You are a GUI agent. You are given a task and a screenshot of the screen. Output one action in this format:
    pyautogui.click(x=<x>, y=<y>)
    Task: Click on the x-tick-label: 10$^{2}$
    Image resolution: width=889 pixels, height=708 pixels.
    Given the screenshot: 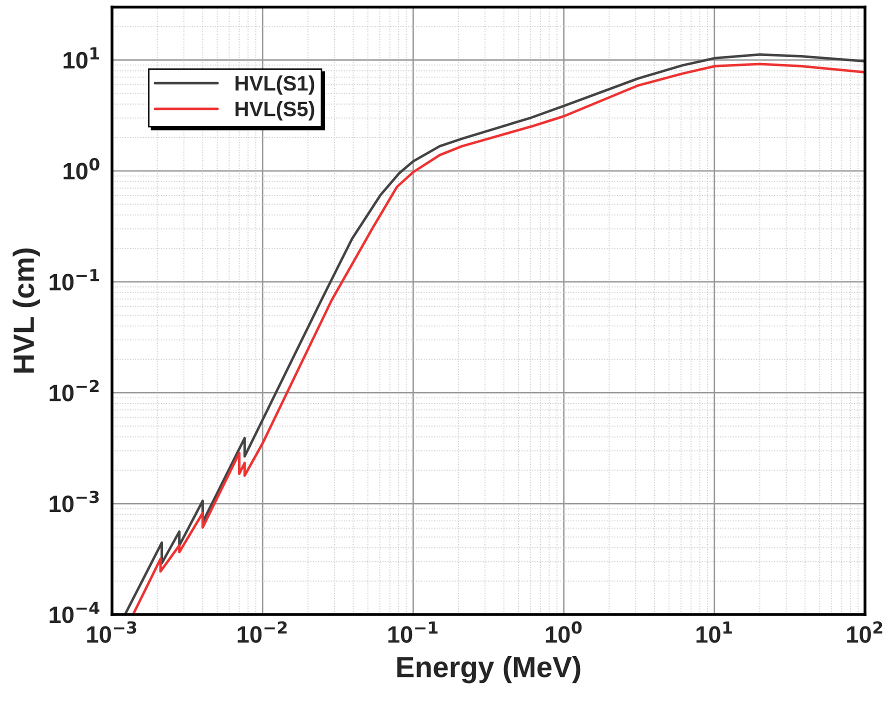 What is the action you would take?
    pyautogui.click(x=864, y=632)
    